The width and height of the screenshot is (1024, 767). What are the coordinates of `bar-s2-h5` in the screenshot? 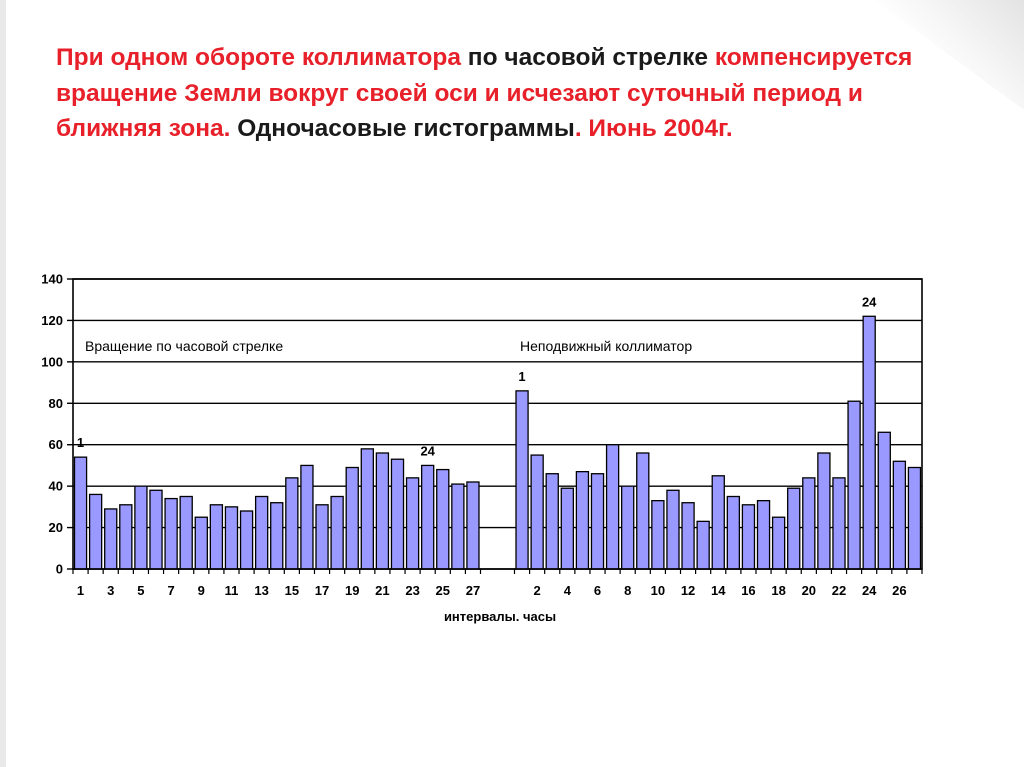 It's located at (582, 520).